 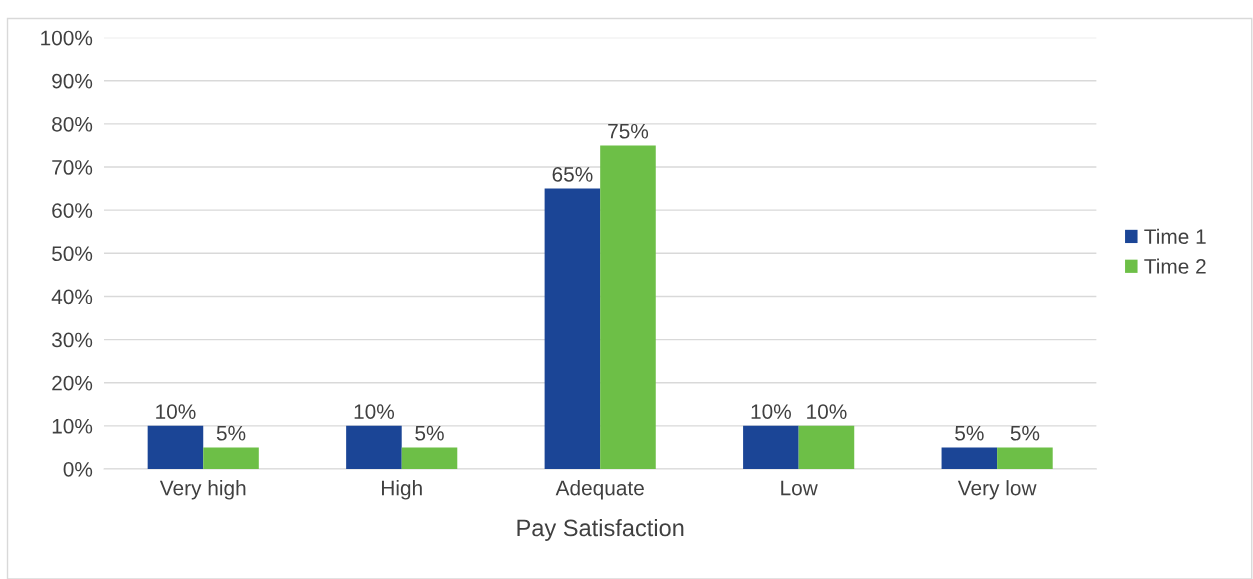 I want to click on y-tick-label: 100%, so click(x=67, y=38).